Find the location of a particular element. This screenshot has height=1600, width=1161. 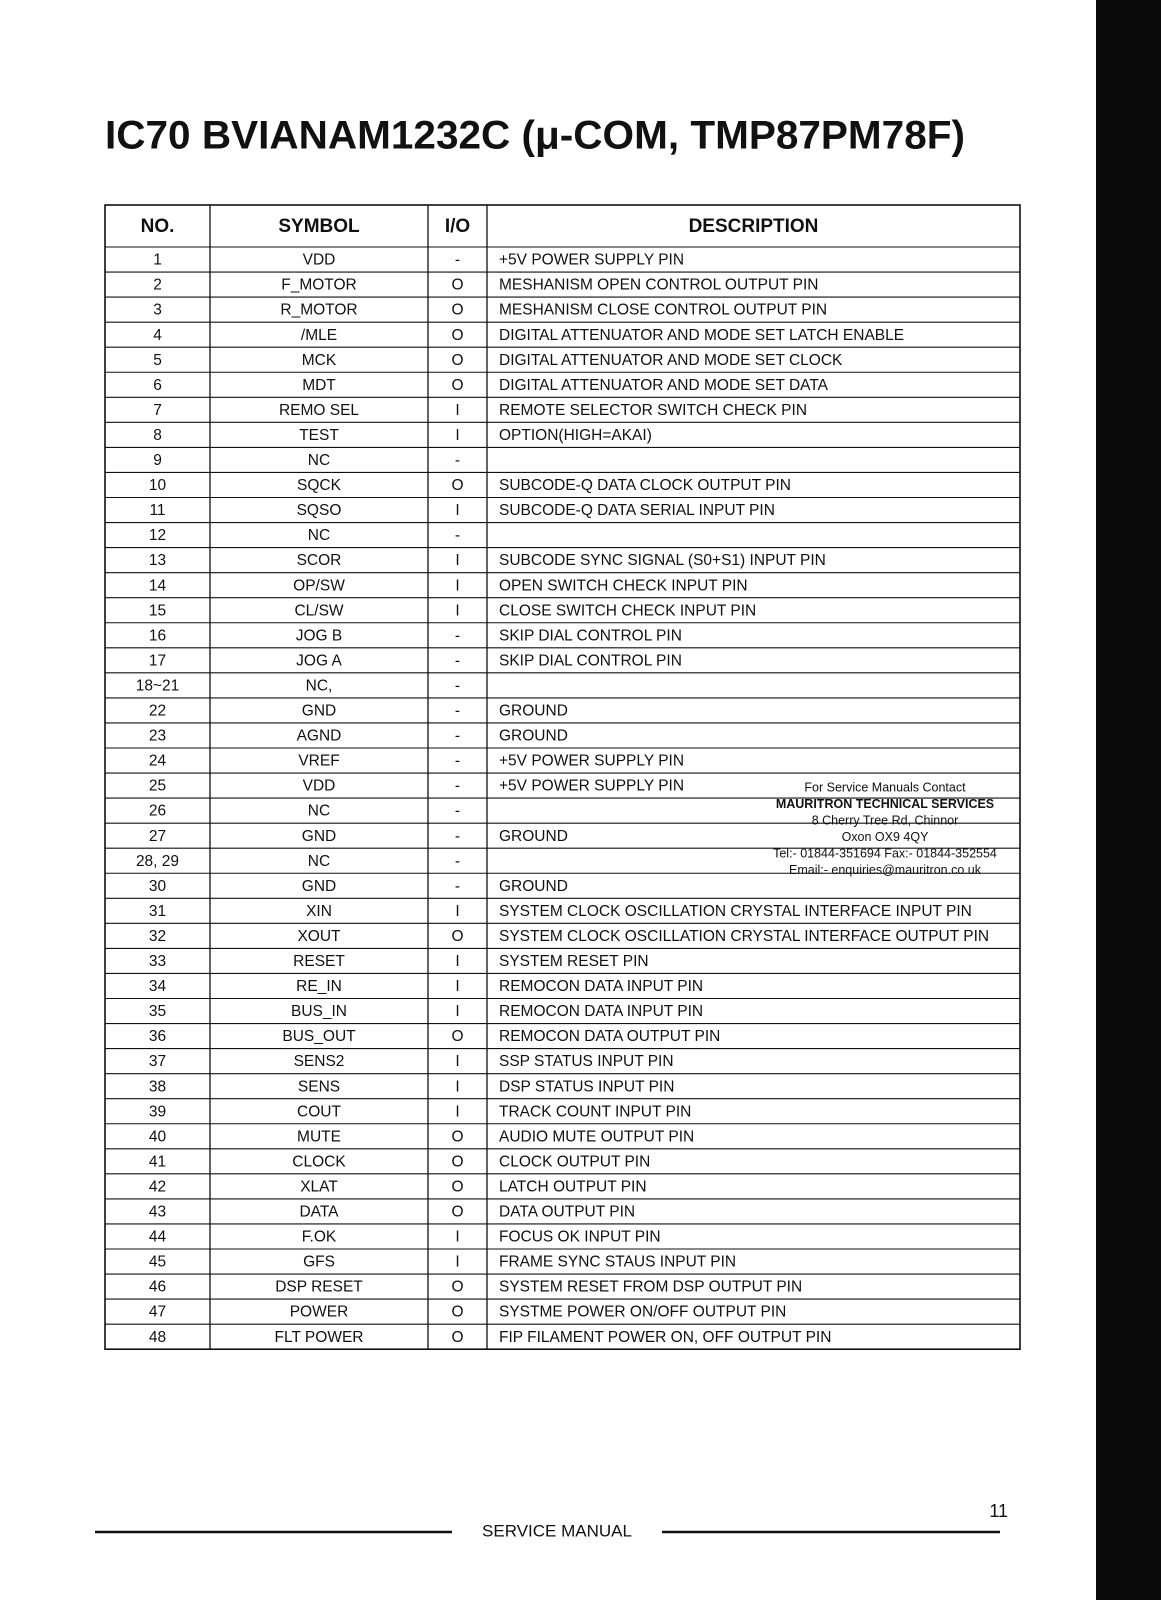

table-cell: F.OK is located at coordinates (319, 1237).